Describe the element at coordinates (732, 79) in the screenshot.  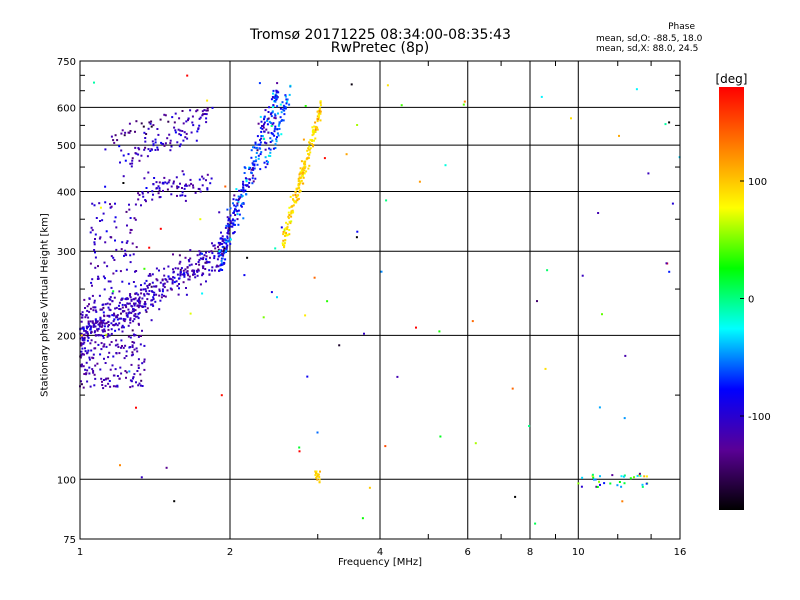
I see `colorbar-label: [deg]` at that location.